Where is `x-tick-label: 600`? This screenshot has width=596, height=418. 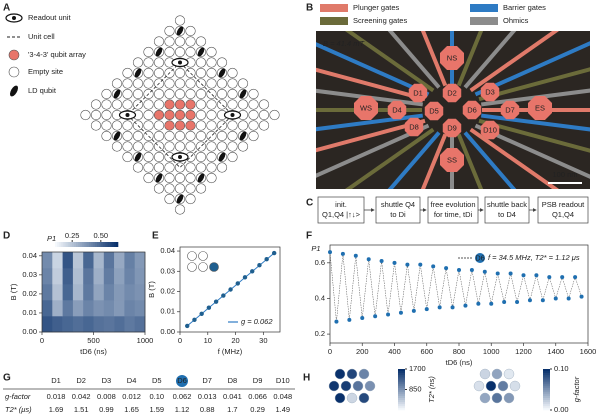 x-tick-label: 600 is located at coordinates (426, 351).